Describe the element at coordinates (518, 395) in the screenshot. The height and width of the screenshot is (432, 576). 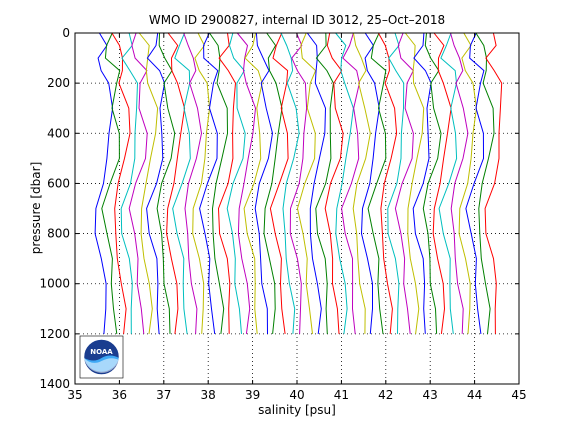
I see `x-tick-label: 45` at that location.